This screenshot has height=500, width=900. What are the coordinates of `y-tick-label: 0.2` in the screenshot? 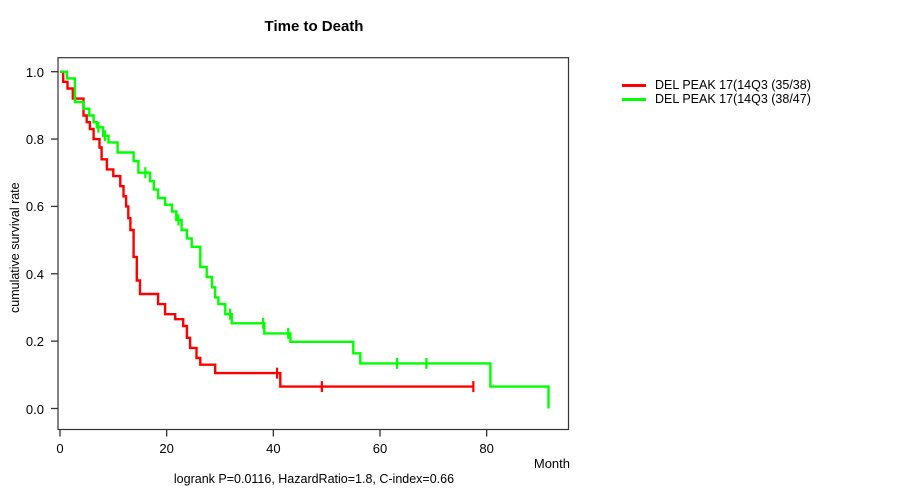 It's located at (34, 342).